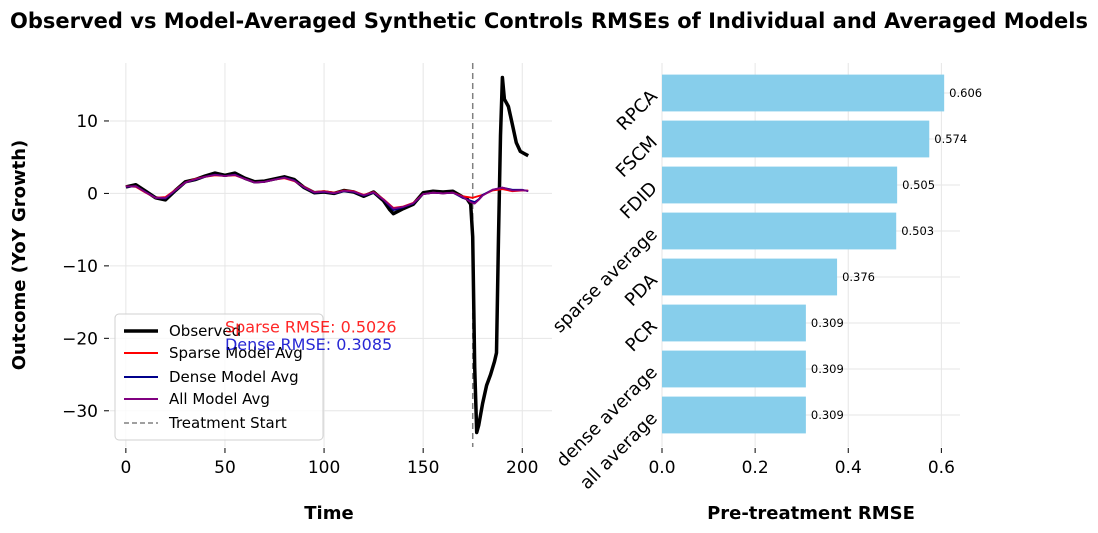  Describe the element at coordinates (642, 336) in the screenshot. I see `bar-category-label: PCR` at that location.